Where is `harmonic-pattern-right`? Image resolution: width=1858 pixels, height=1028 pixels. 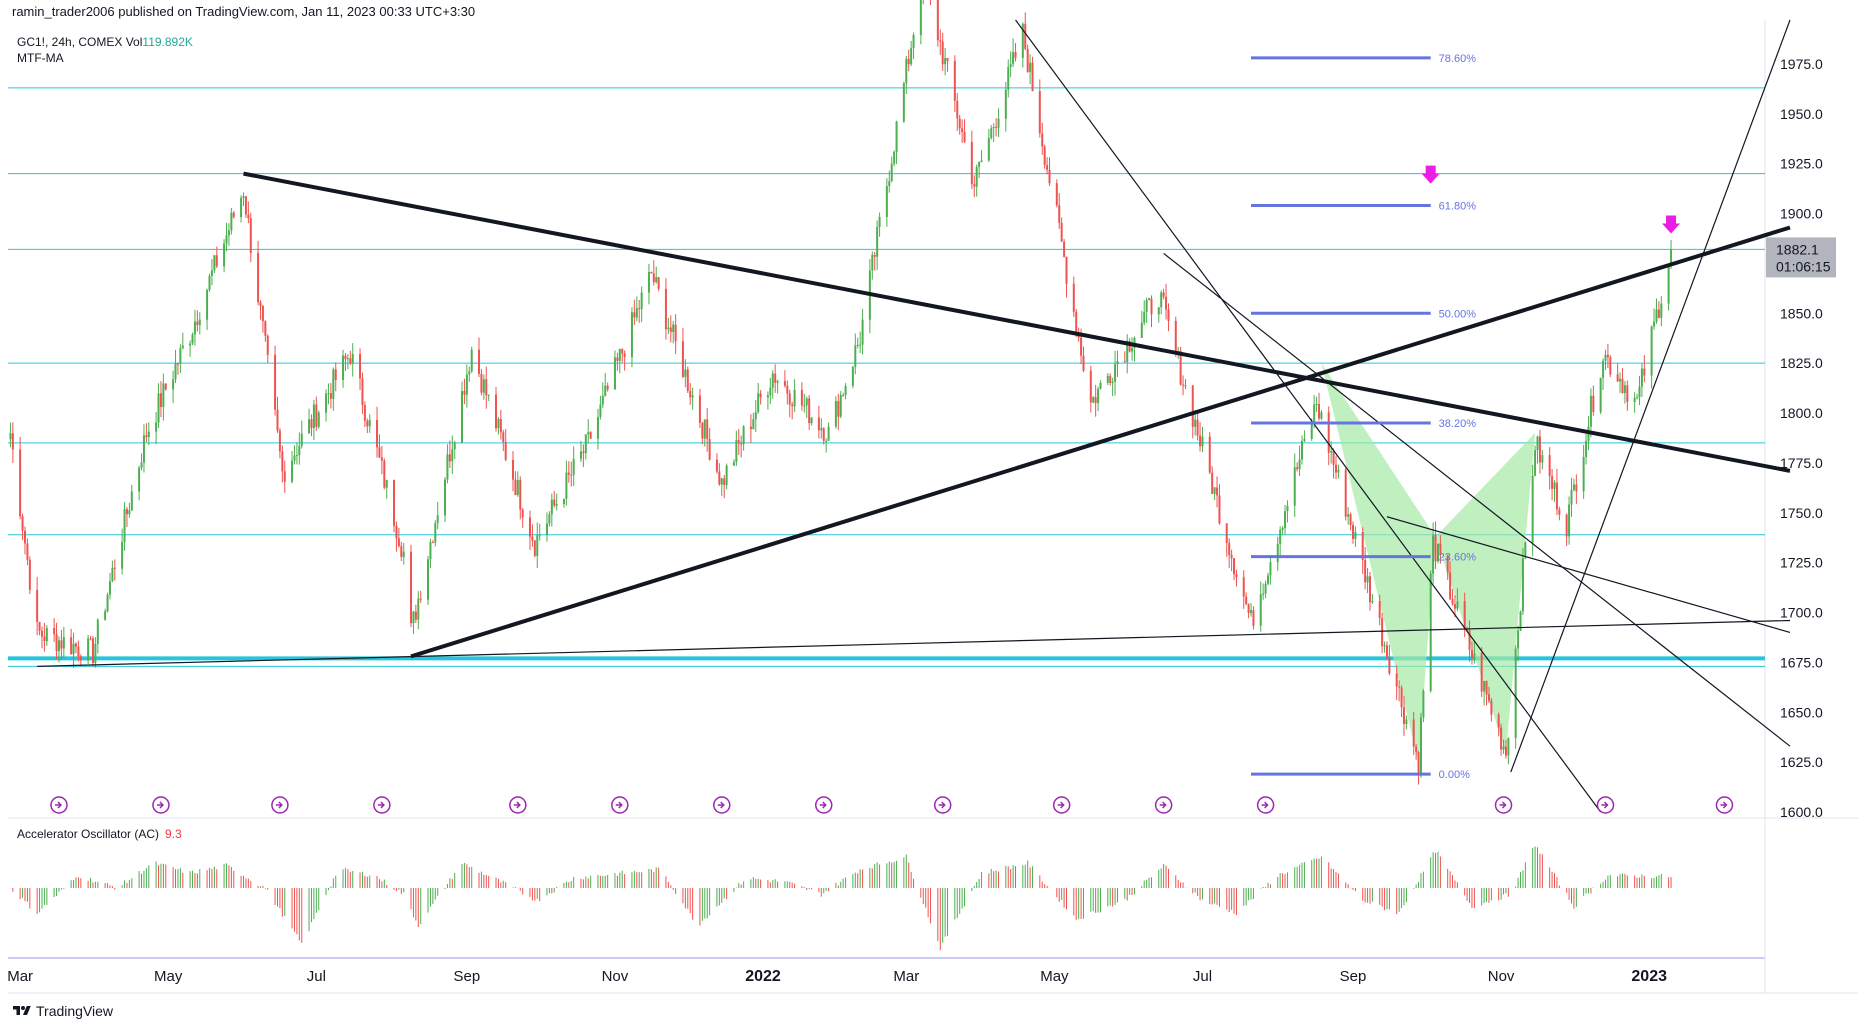
harmonic-pattern-right is located at coordinates (1485, 592).